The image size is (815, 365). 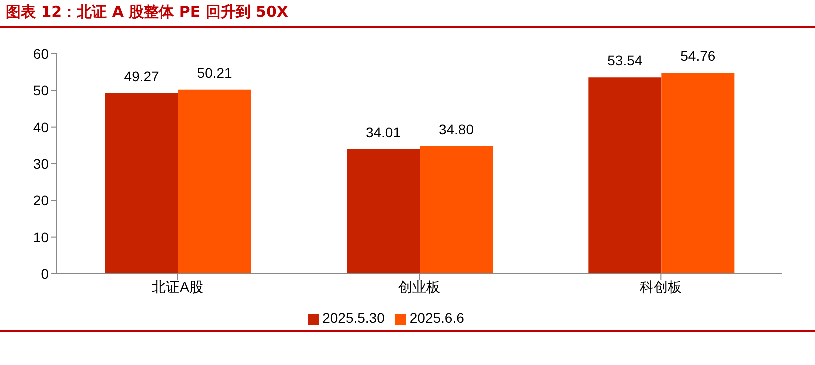 I want to click on y-tick-label: 10, so click(x=41, y=237).